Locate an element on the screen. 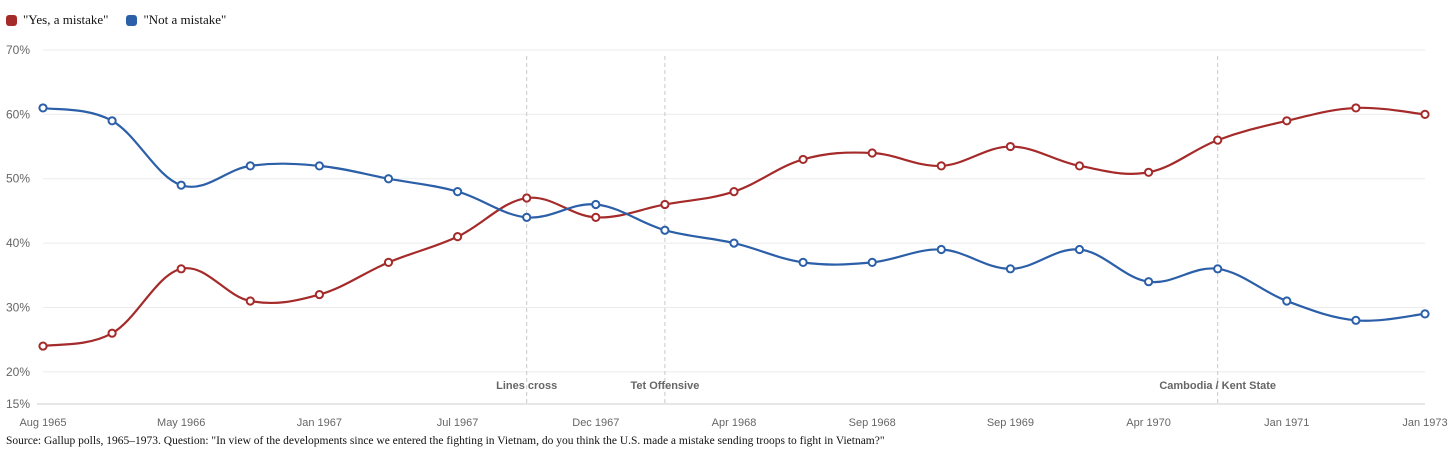 The height and width of the screenshot is (451, 1456). x-tick-label: Jan 1971 is located at coordinates (1286, 423).